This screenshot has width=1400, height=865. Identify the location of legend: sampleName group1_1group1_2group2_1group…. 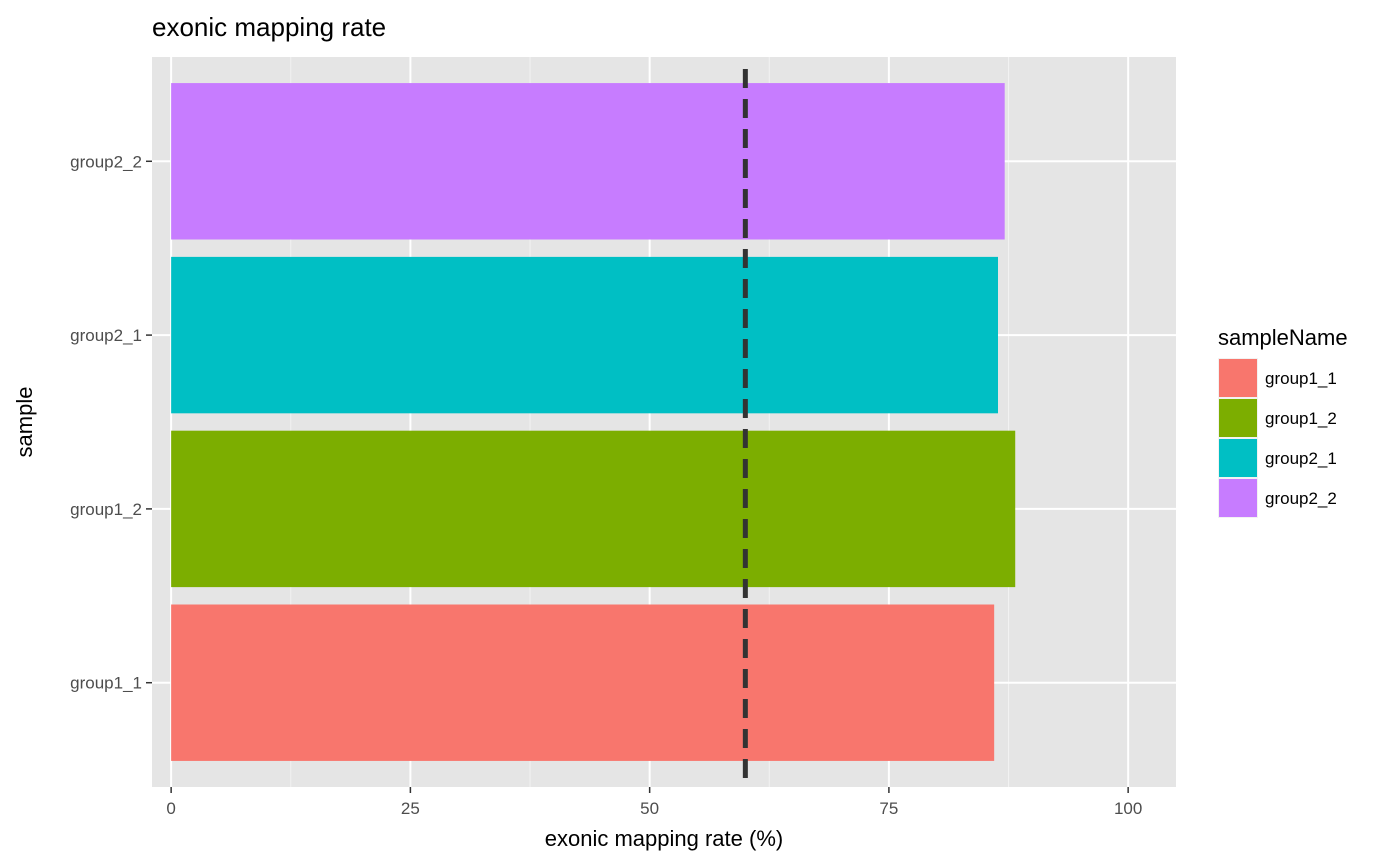
(1283, 421).